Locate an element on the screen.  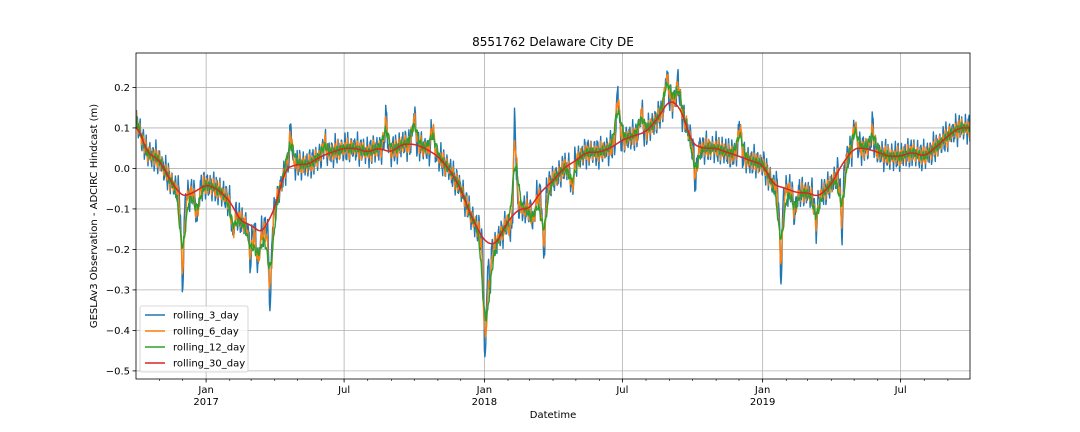
y-tick-label: −0.2 is located at coordinates (118, 250).